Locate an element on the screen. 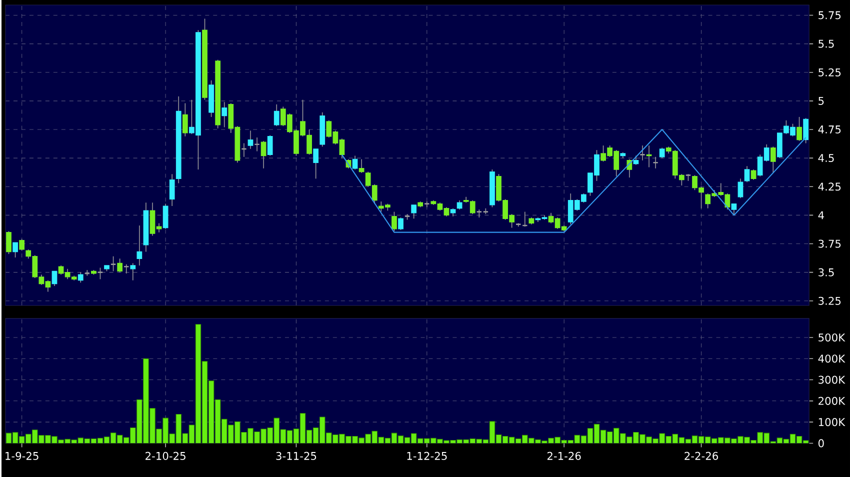  y-tick-label: 3.75 is located at coordinates (829, 244).